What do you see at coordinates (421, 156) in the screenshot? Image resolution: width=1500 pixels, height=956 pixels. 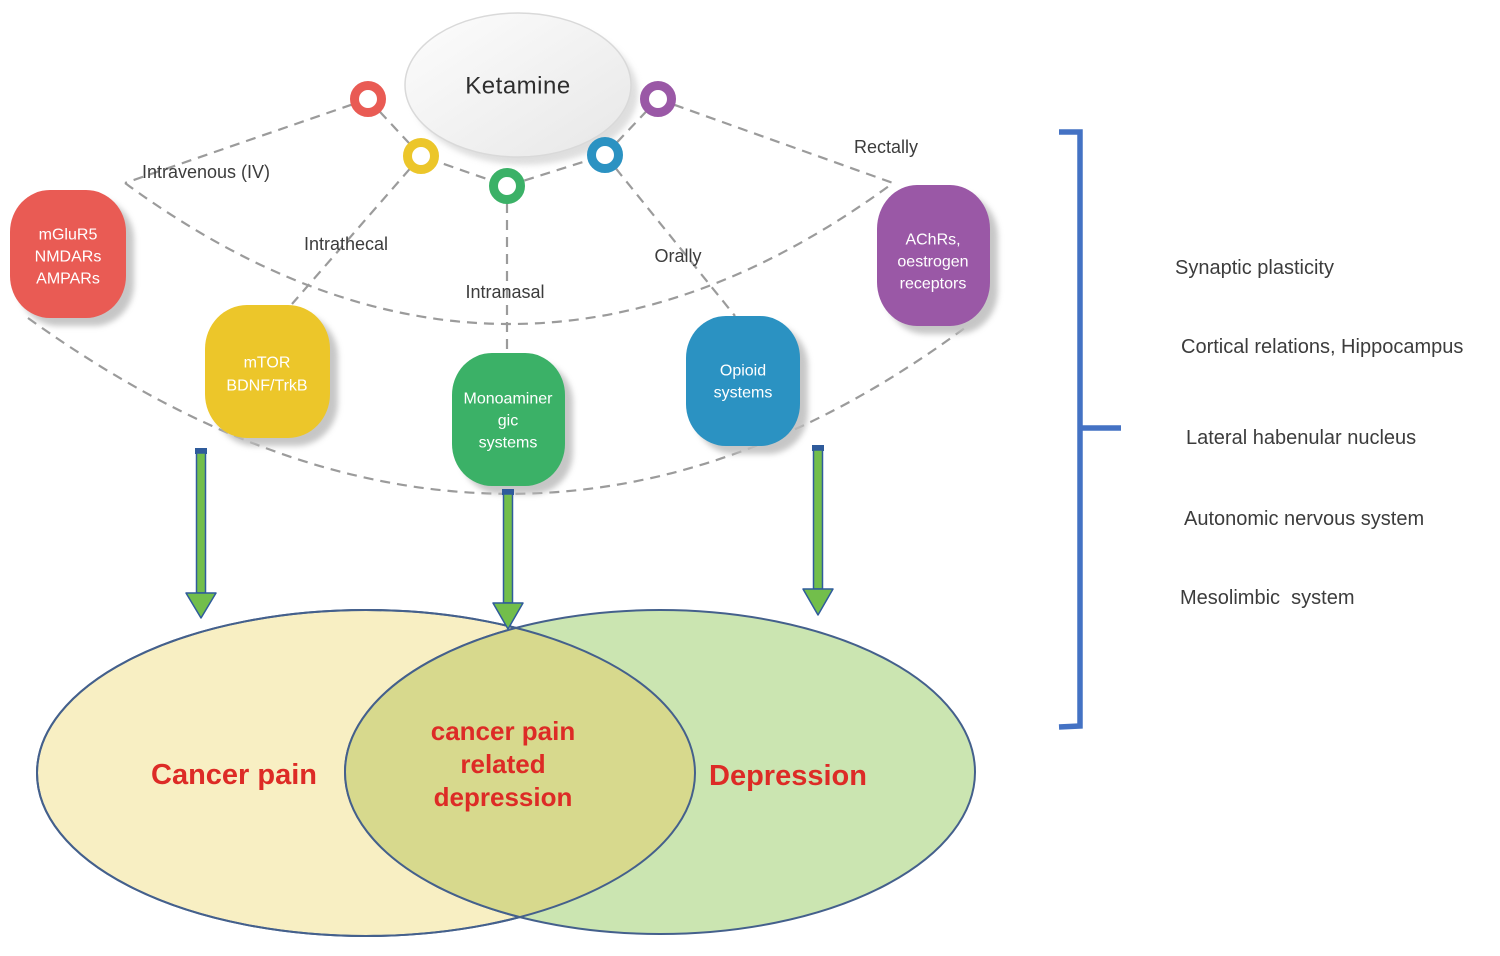 I see `ring-intrathecal` at bounding box center [421, 156].